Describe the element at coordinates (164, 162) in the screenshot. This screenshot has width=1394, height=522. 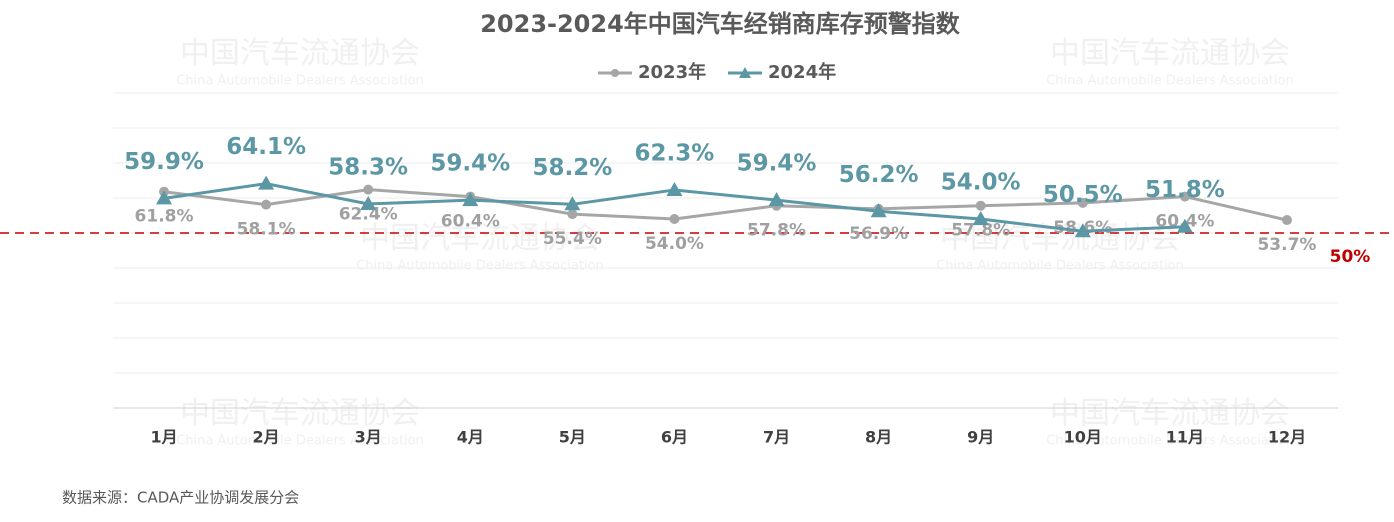
I see `data-label: 59.9%` at that location.